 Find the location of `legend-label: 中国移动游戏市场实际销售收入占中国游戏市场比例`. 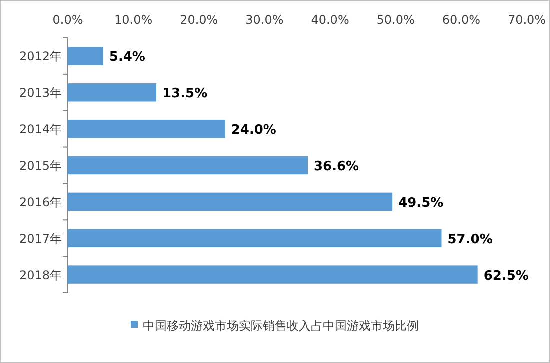

legend-label: 中国移动游戏市场实际销售收入占中国游戏市场比例 is located at coordinates (281, 326).